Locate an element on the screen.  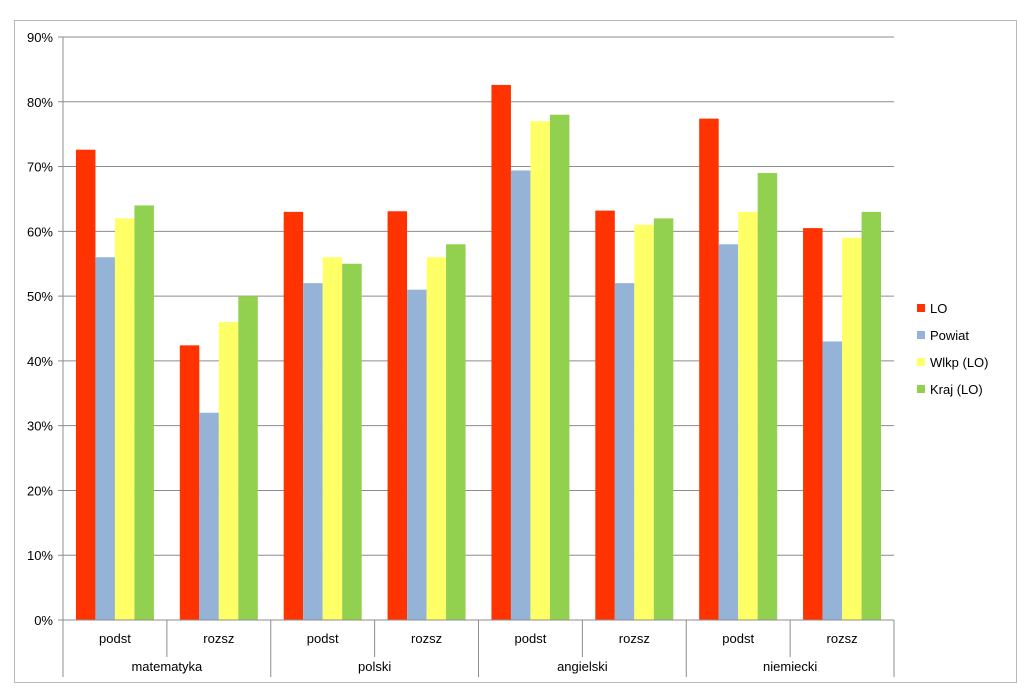
legend: LO Powiat Wlkp (LO) Kraj (LO) is located at coordinates (953, 349).